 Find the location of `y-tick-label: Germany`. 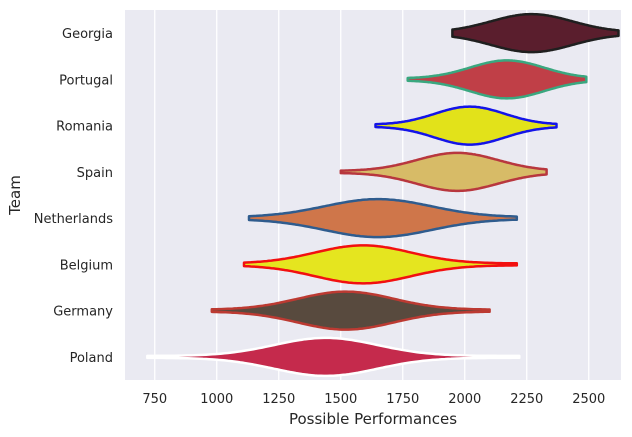

y-tick-label: Germany is located at coordinates (83, 312).